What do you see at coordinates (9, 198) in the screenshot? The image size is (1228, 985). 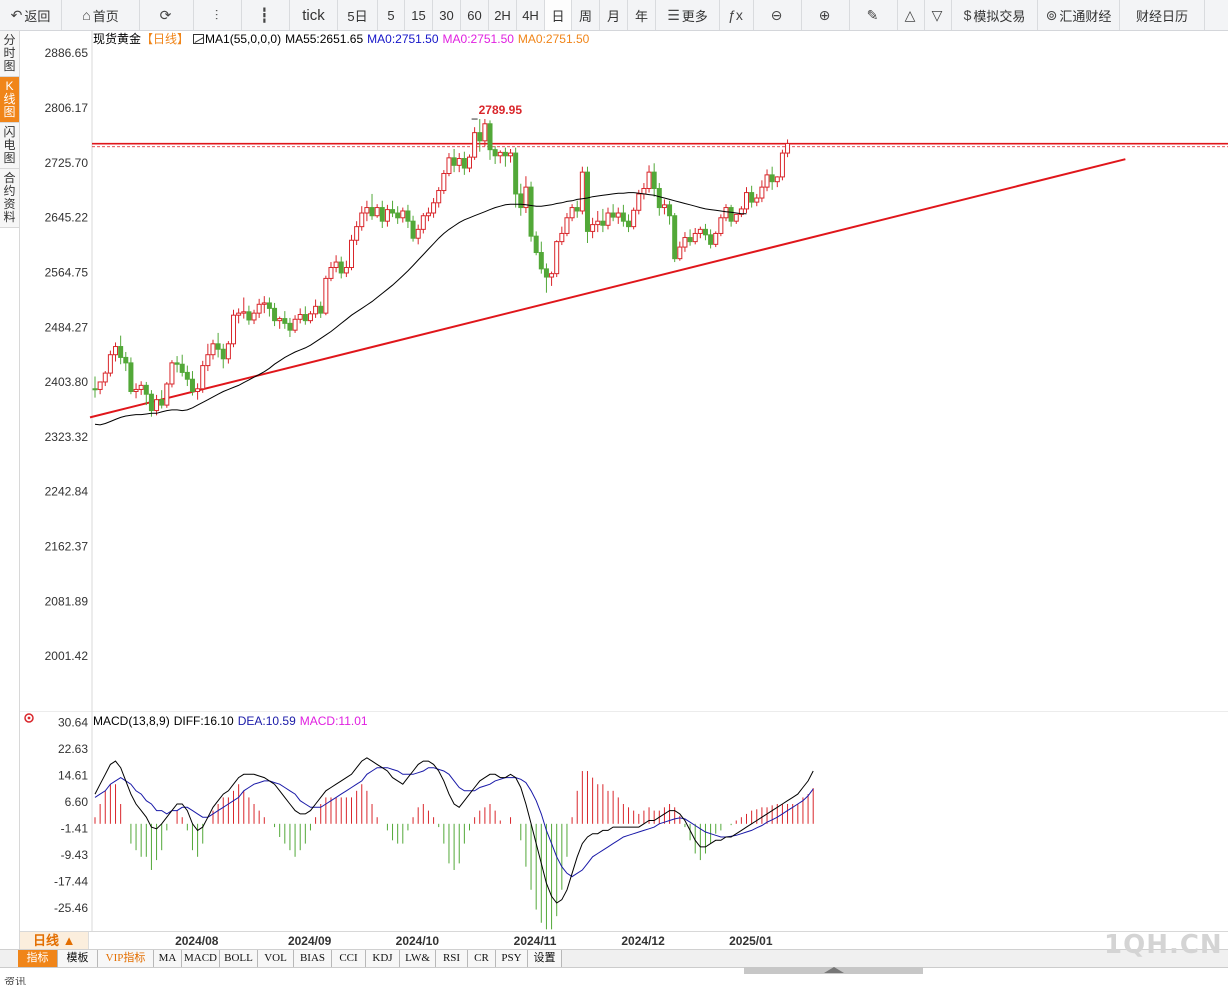 I see `side-tab-3: 合约资料` at bounding box center [9, 198].